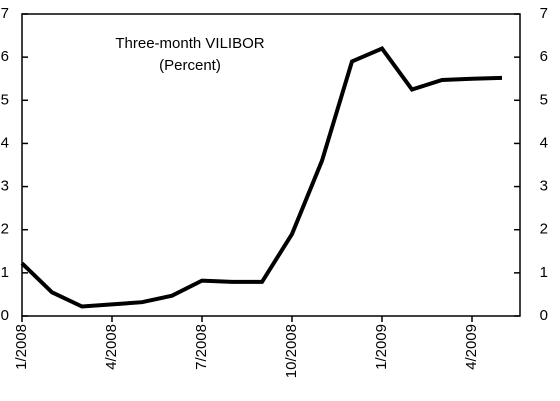 The height and width of the screenshot is (401, 560). What do you see at coordinates (291, 351) in the screenshot?
I see `x-tick-label: 10/2008` at bounding box center [291, 351].